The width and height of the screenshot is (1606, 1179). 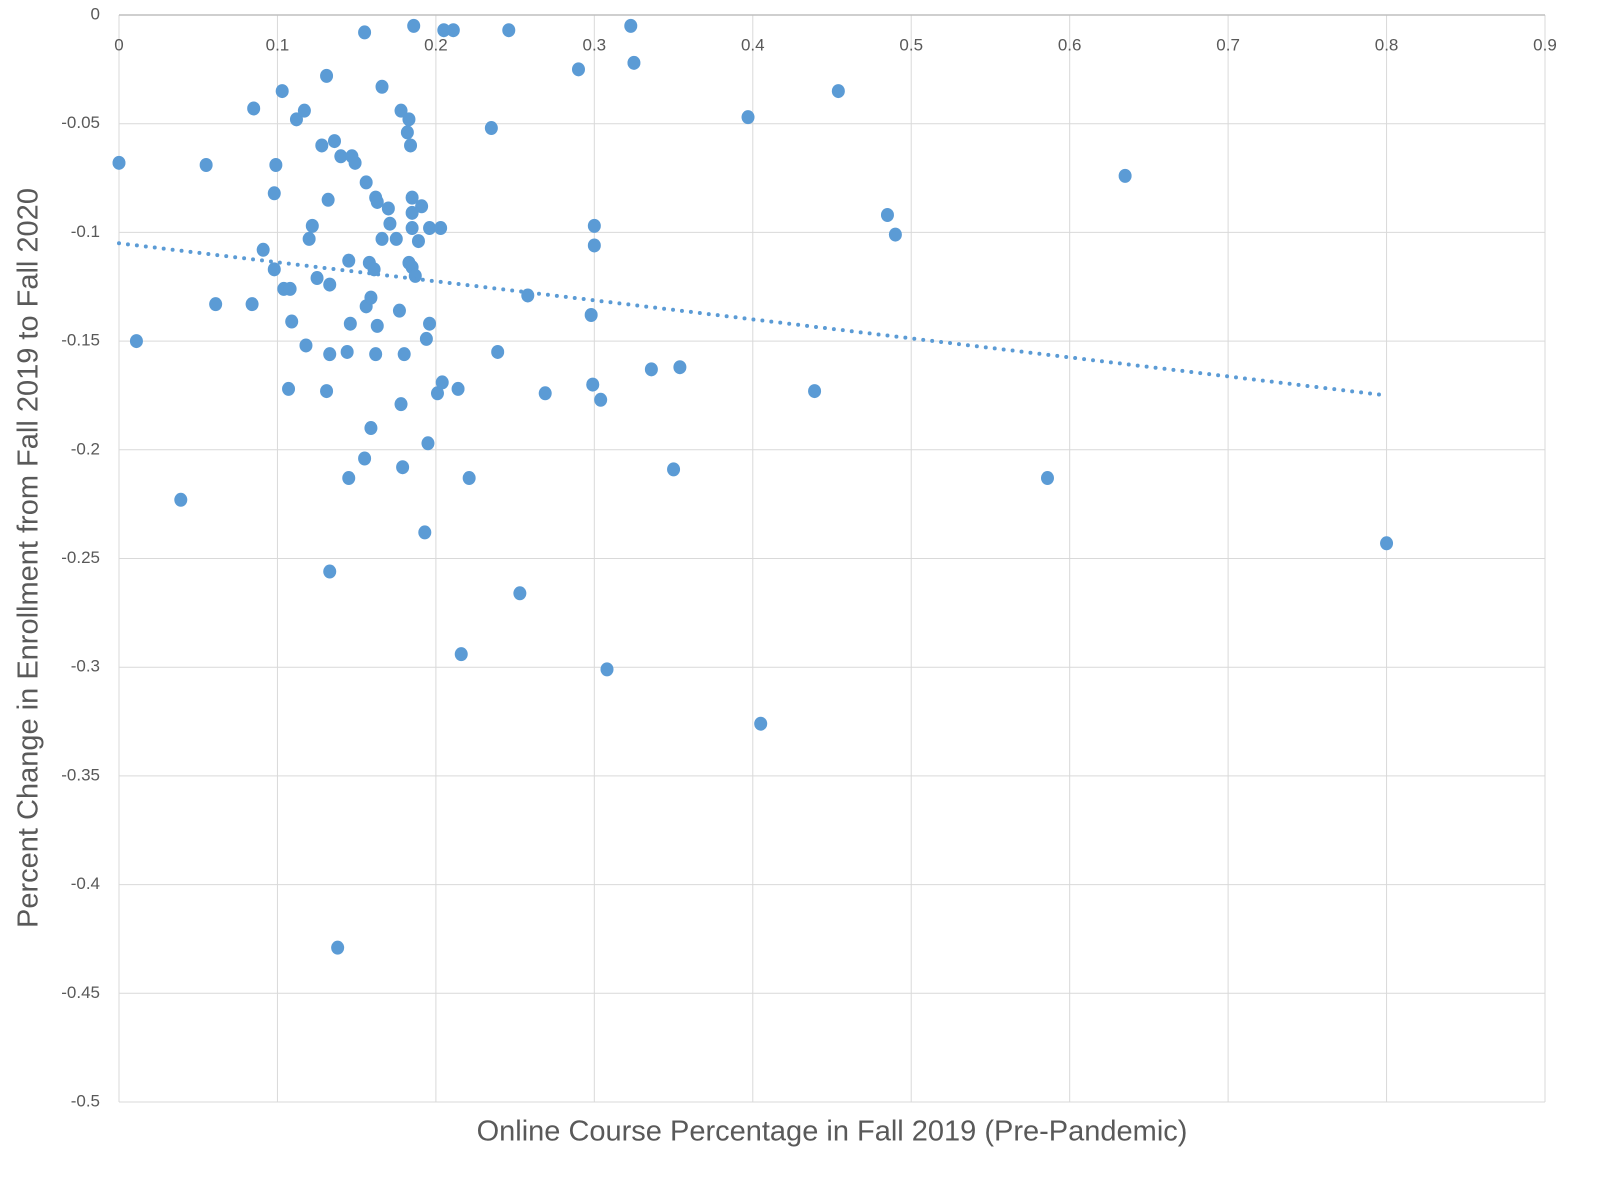 What do you see at coordinates (80, 557) in the screenshot?
I see `y-tick-label: -0.25` at bounding box center [80, 557].